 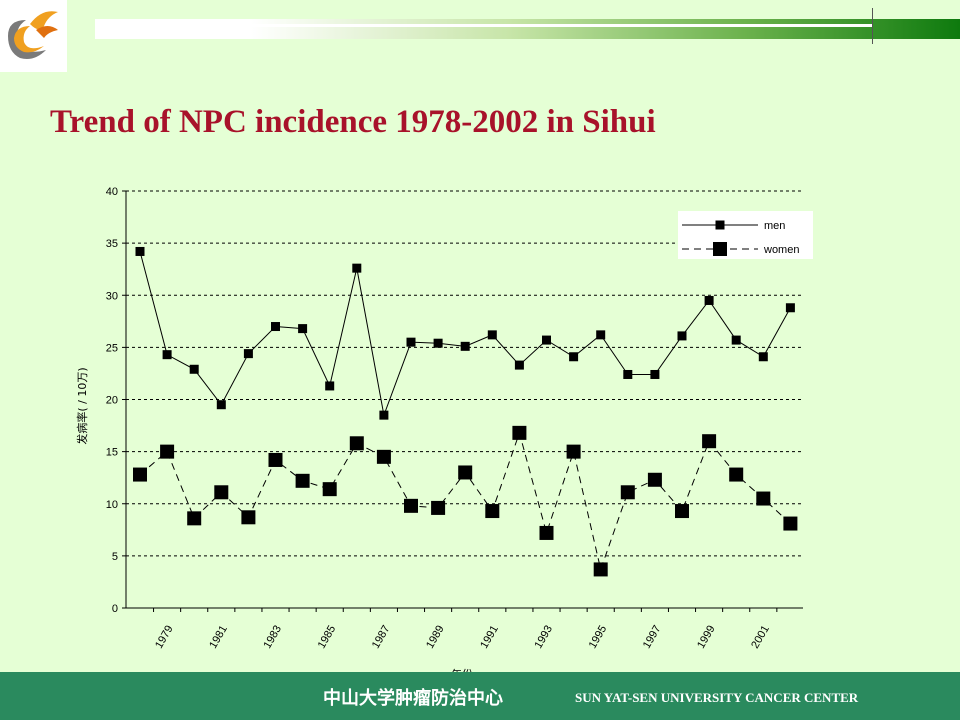 I want to click on footer-chinese-name: 中山大学肿瘤防治中心, so click(x=413, y=698).